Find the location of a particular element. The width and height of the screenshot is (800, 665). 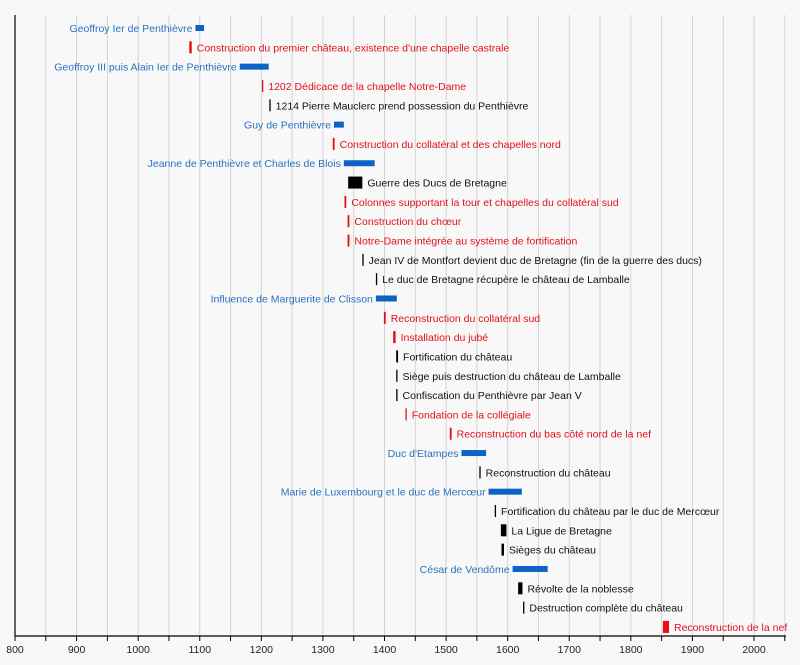

timeline-event: Sièges du château is located at coordinates (548, 550).